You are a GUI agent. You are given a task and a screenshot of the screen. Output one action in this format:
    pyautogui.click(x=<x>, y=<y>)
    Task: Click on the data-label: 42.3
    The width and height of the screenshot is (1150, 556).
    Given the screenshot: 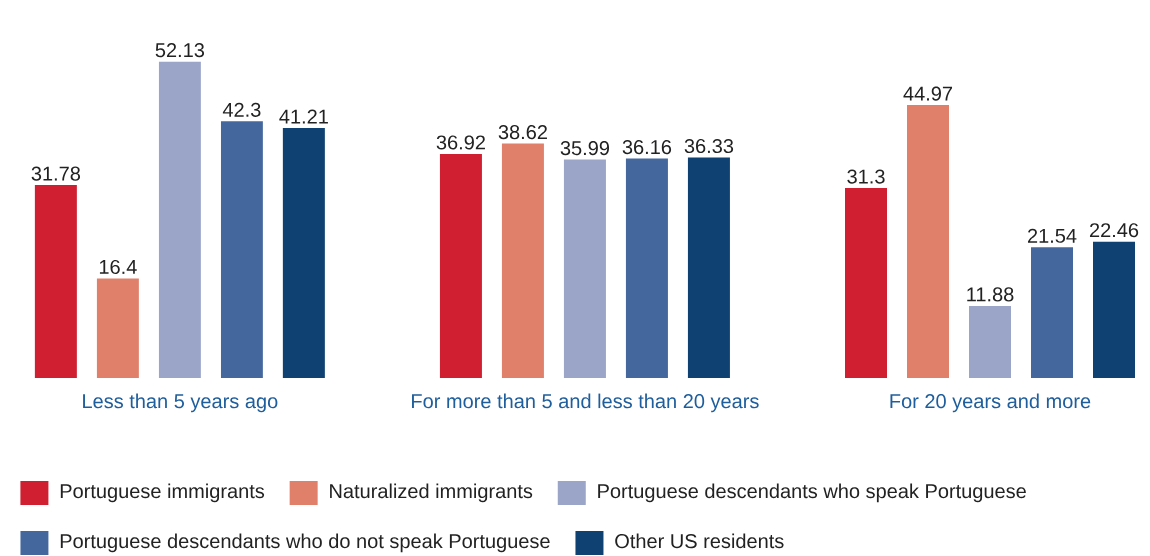 What is the action you would take?
    pyautogui.click(x=241, y=109)
    